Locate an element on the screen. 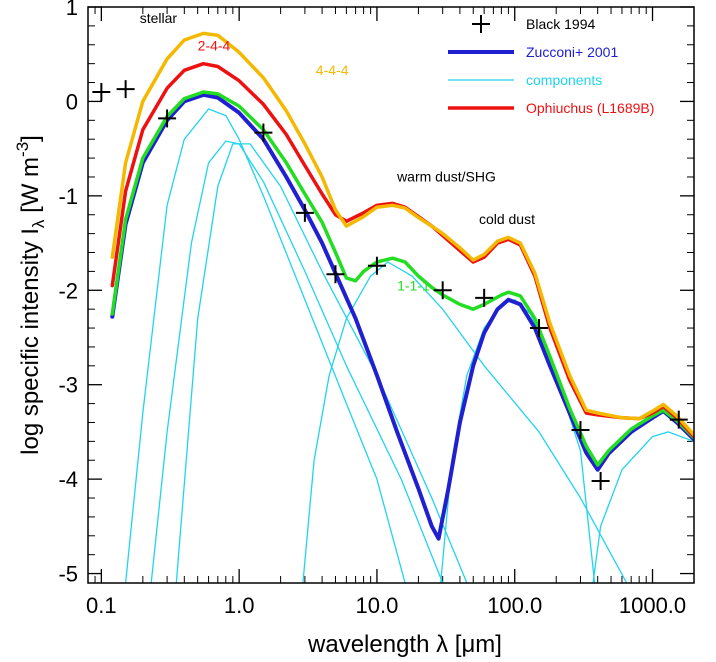 The height and width of the screenshot is (662, 716). annotation-label: 4-4-4 is located at coordinates (332, 70).